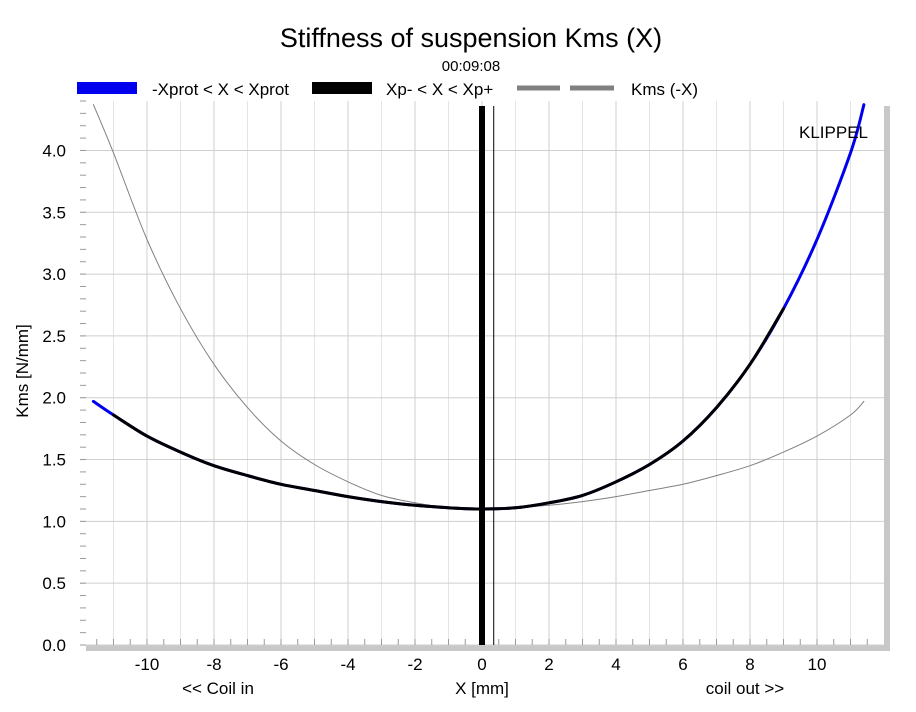 This screenshot has height=712, width=916. I want to click on x-tick-label: -2, so click(414, 664).